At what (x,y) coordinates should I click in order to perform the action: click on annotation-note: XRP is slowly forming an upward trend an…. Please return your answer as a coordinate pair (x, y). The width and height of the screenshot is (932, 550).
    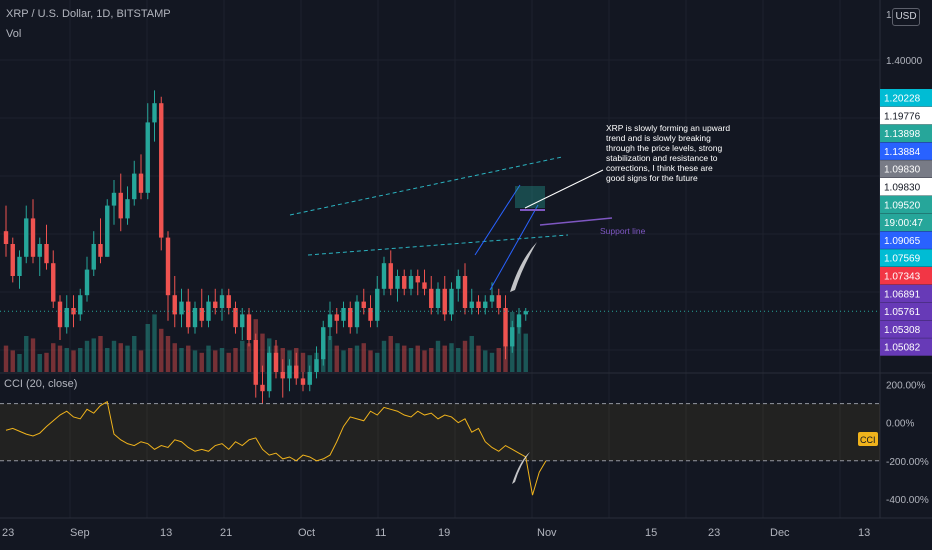
    Looking at the image, I should click on (668, 153).